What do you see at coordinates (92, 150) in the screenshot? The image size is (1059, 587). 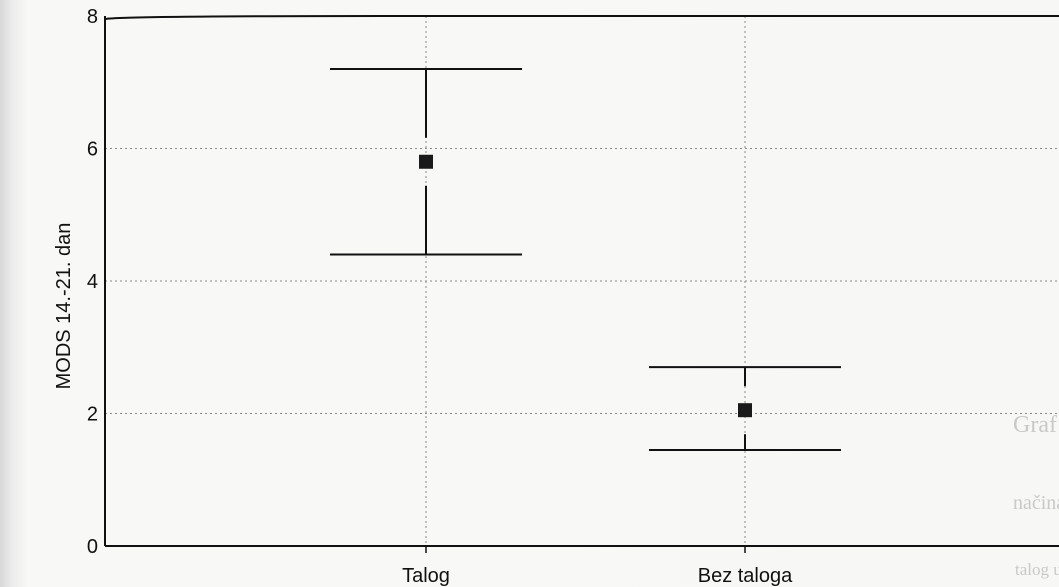 I see `y-tick-label-6: 6` at bounding box center [92, 150].